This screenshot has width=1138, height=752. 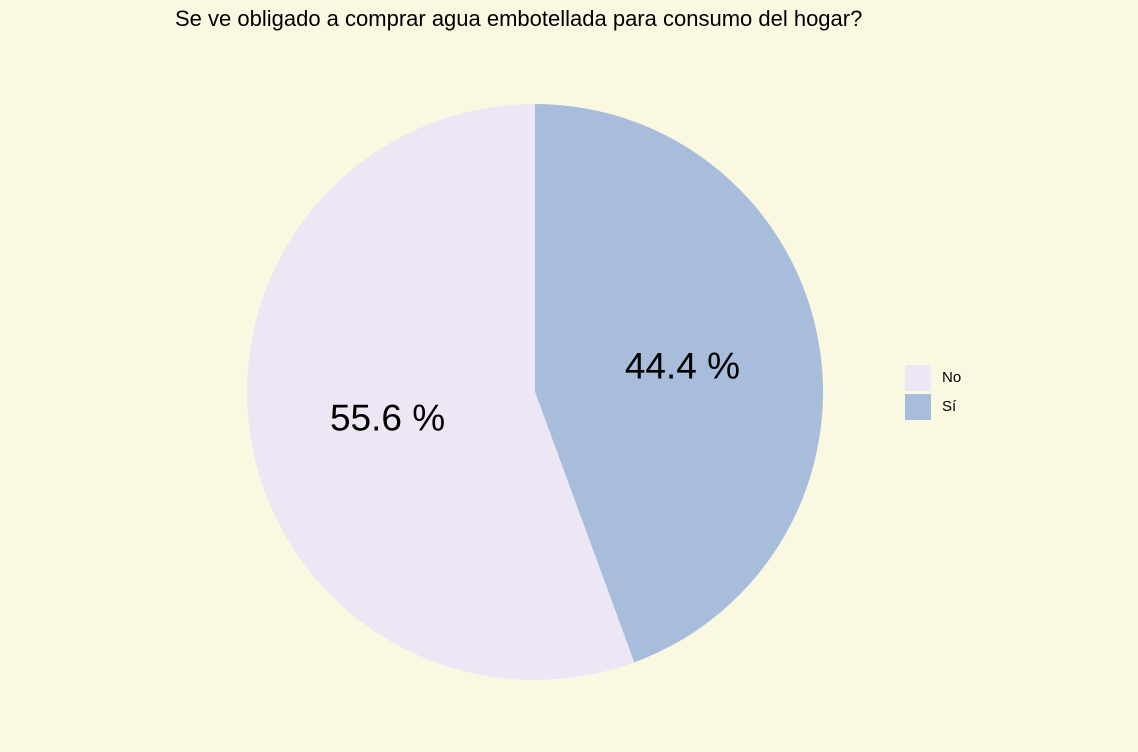 I want to click on legend-label-no: No, so click(x=952, y=377).